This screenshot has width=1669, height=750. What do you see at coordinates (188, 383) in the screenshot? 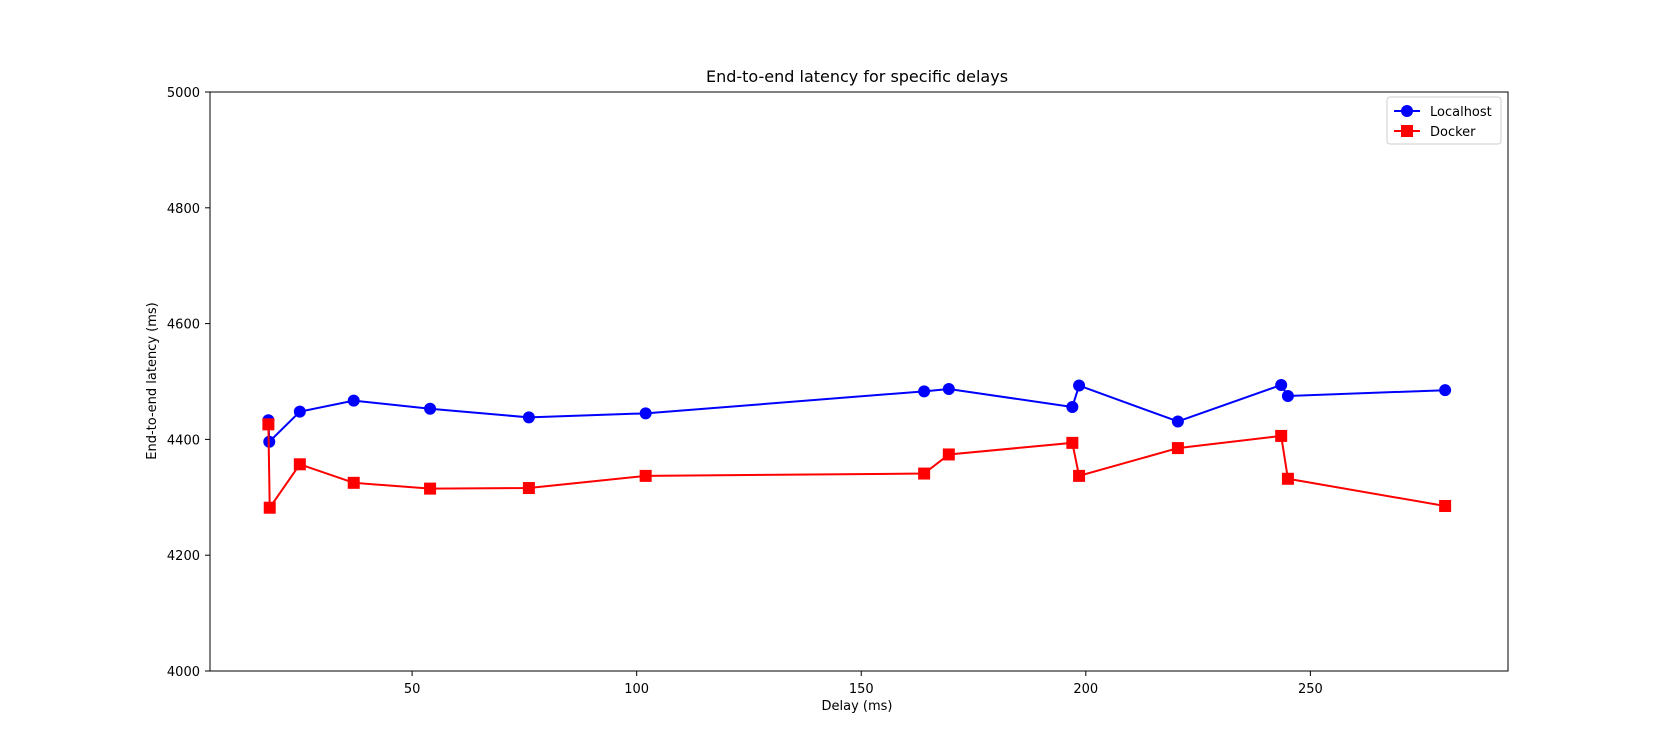
I see `y-axis: 4000 4200 4400 4600 4800 5000` at bounding box center [188, 383].